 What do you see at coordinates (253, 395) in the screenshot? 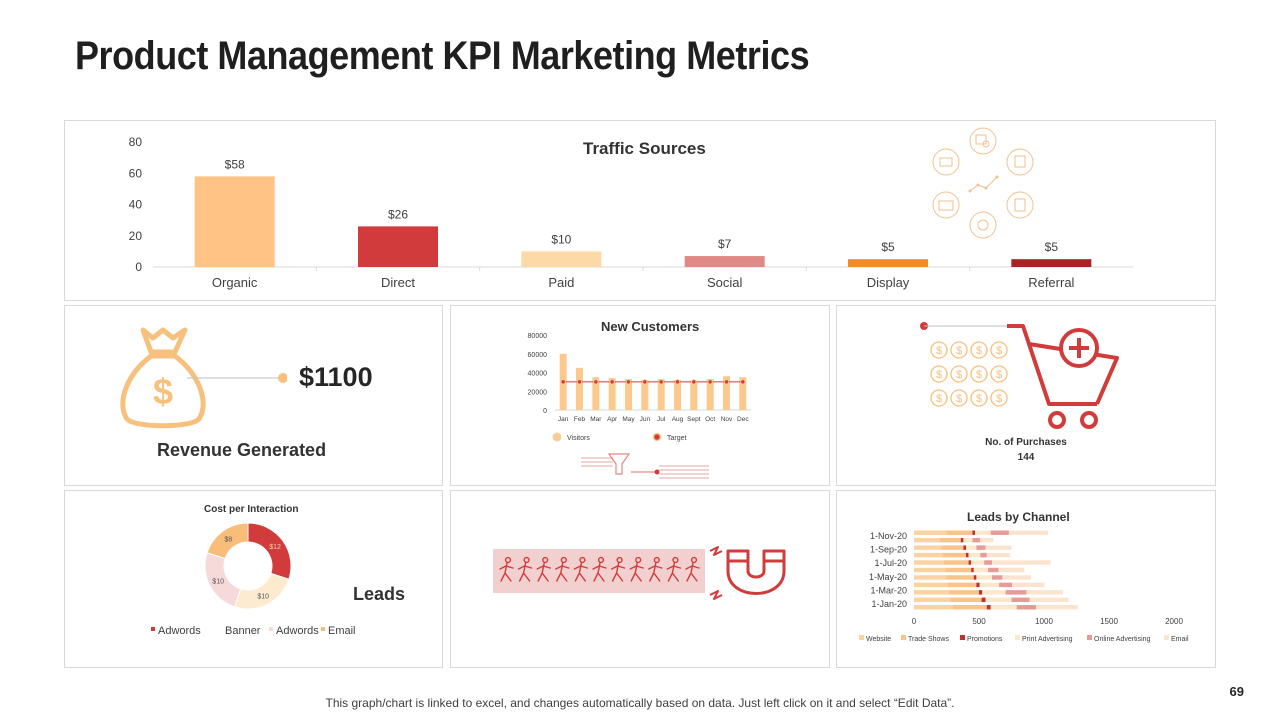
I see `revenue-panel: $ $1100 Revenue Generated` at bounding box center [253, 395].